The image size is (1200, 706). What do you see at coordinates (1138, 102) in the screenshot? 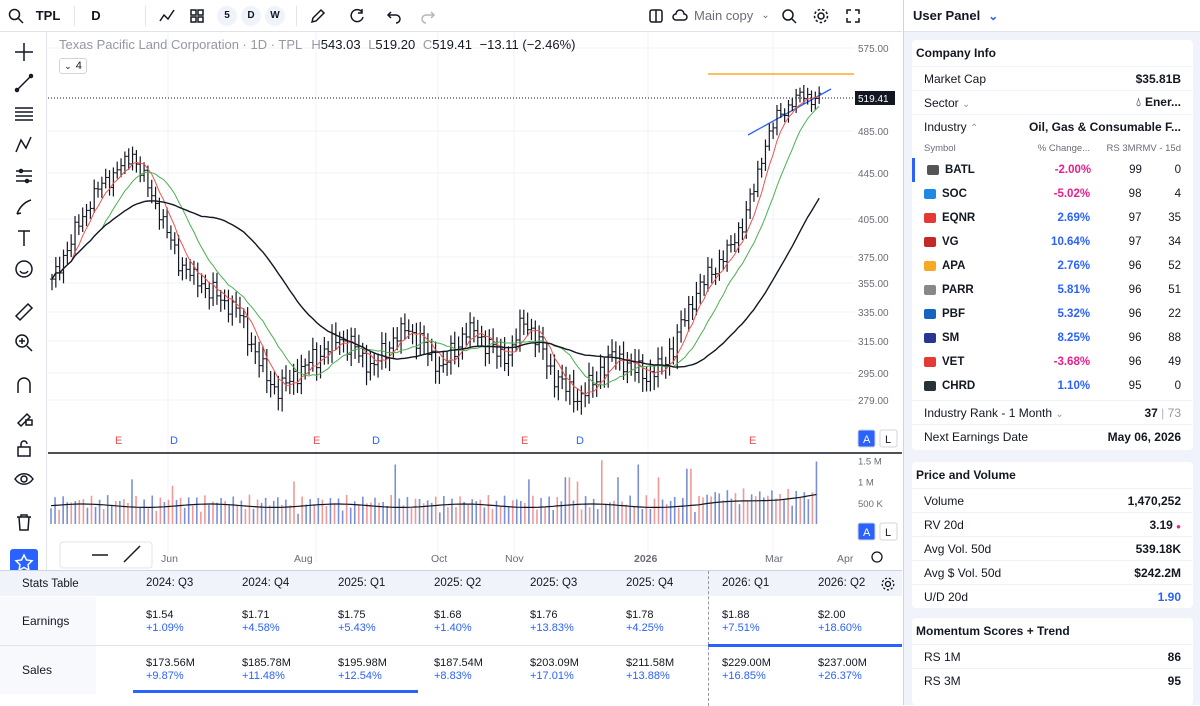
I see `drop-icon: 💧︎` at bounding box center [1138, 102].